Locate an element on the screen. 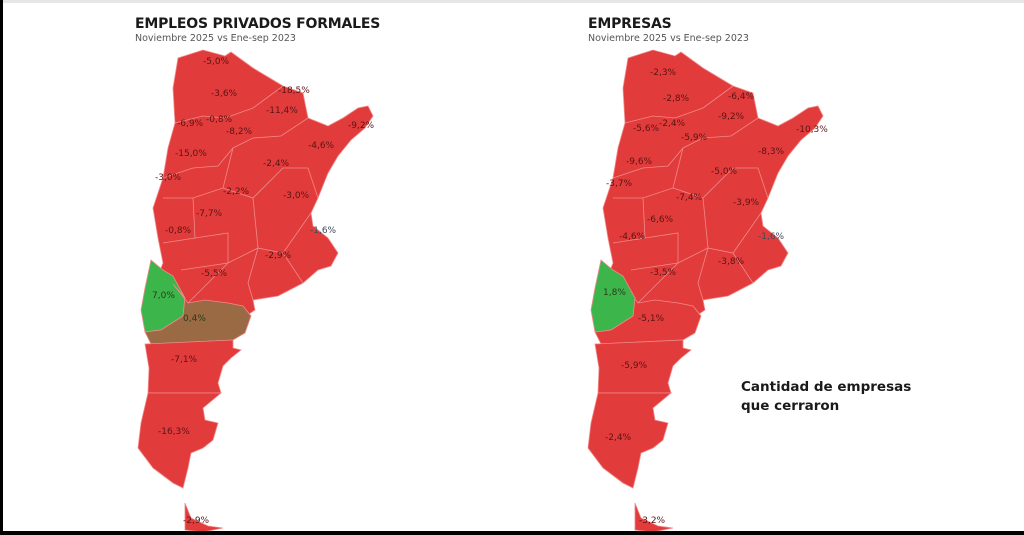 This screenshot has width=1024, height=535. label-jujuy: -5,0% is located at coordinates (216, 62).